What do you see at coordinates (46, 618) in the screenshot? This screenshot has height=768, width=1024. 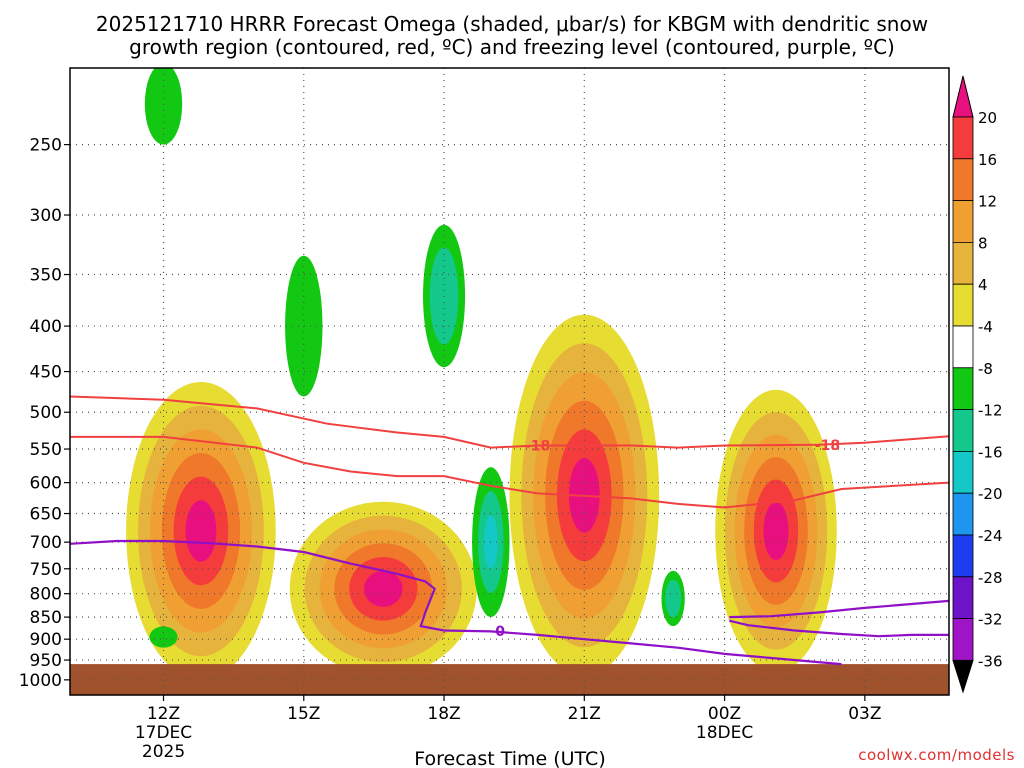 I see `y-tick-label-850: 850` at bounding box center [46, 618].